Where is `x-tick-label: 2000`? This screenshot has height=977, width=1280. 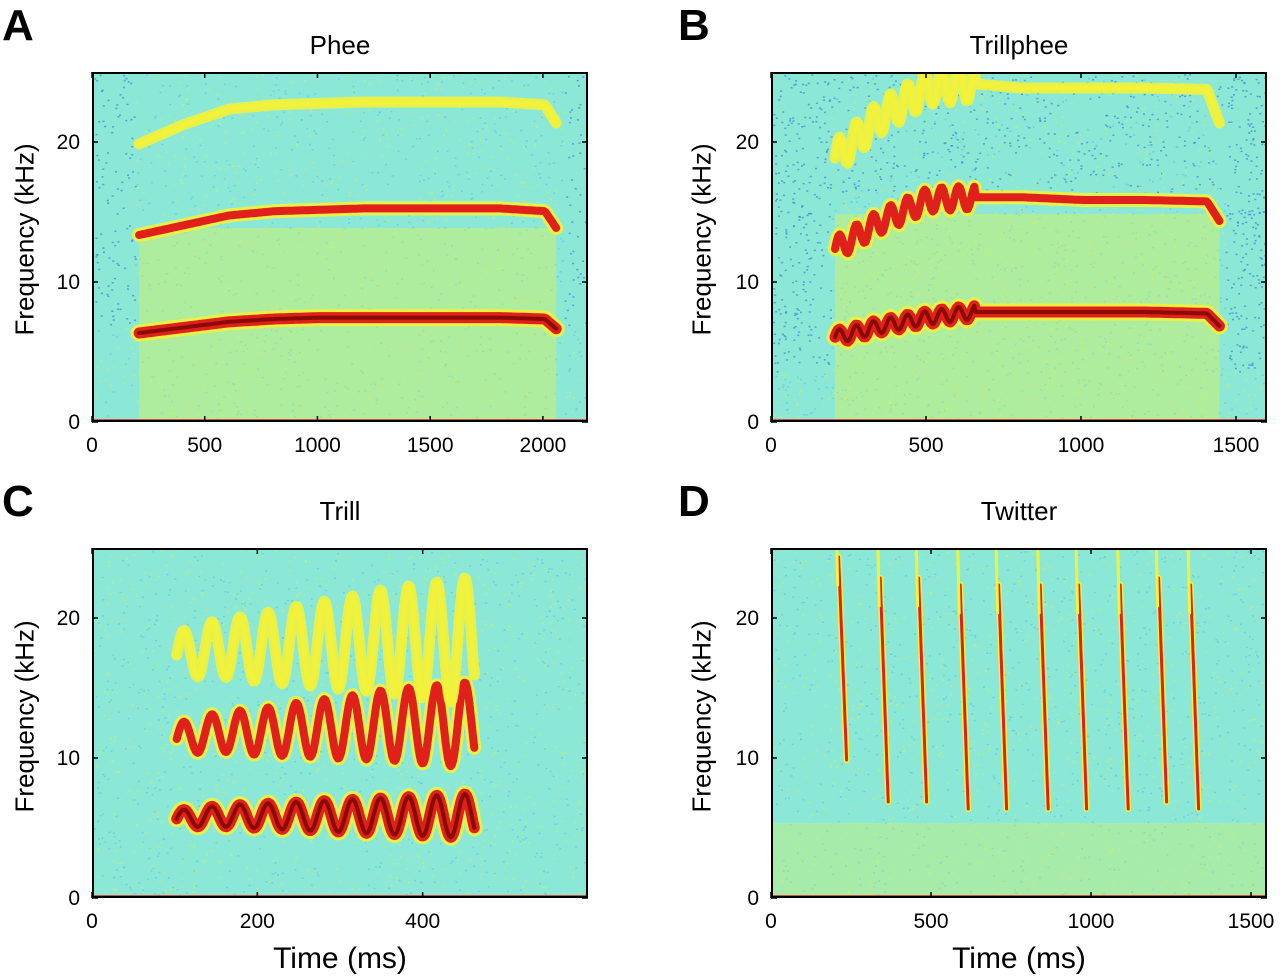 x-tick-label: 2000 is located at coordinates (543, 445).